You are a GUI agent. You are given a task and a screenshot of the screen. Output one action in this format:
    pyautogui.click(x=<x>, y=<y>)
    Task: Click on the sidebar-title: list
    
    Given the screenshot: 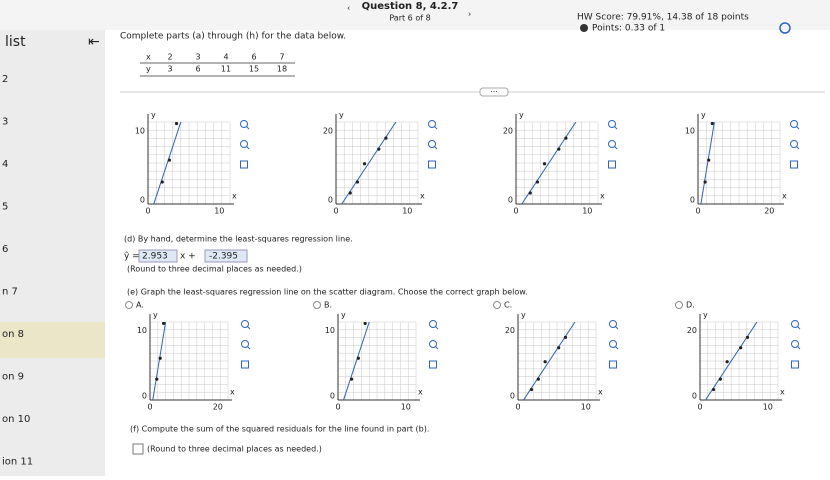 What is the action you would take?
    pyautogui.click(x=15, y=42)
    